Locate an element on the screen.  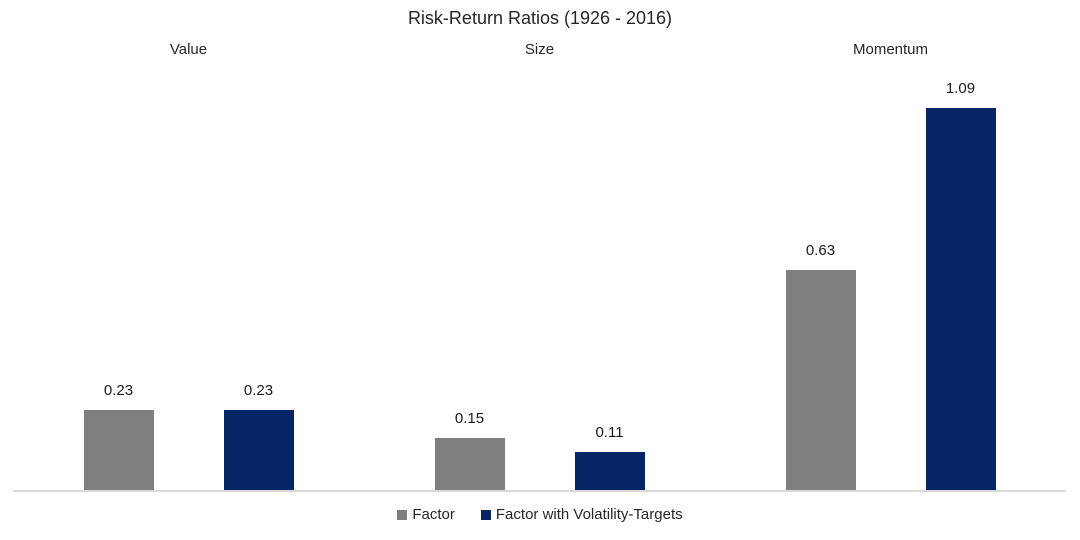
data-label-momentum-series-1: 1.09 is located at coordinates (960, 88).